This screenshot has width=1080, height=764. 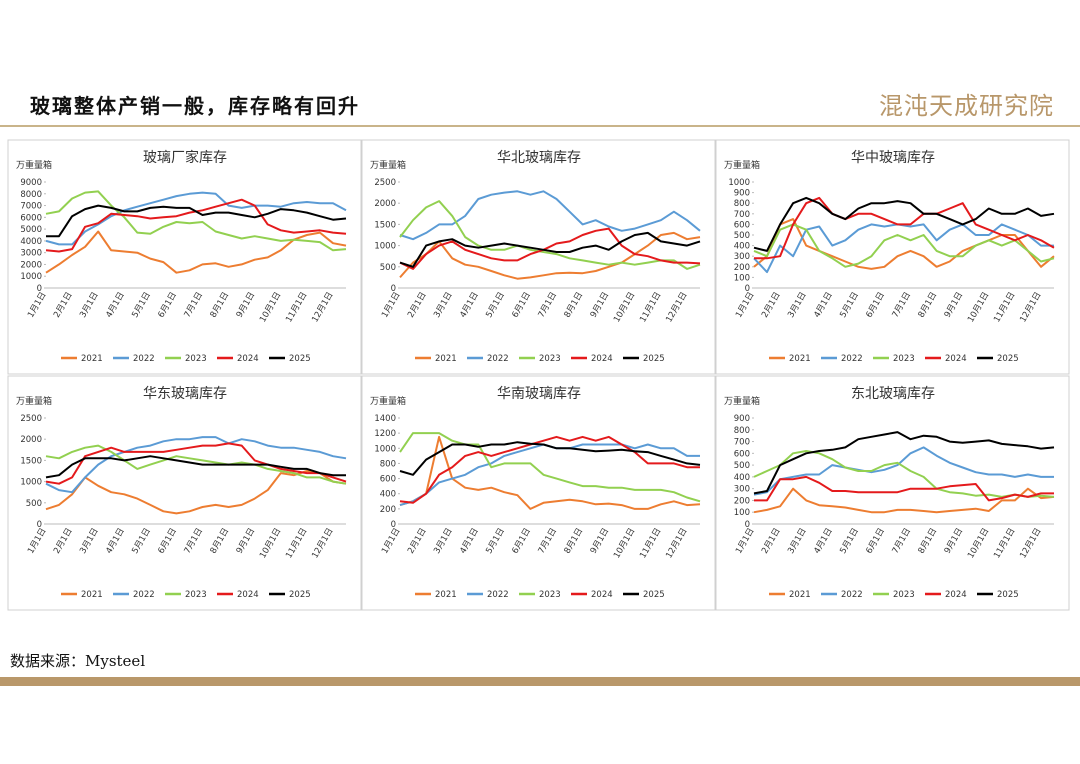 I want to click on chart-title: 华南玻璃库存, so click(x=539, y=393).